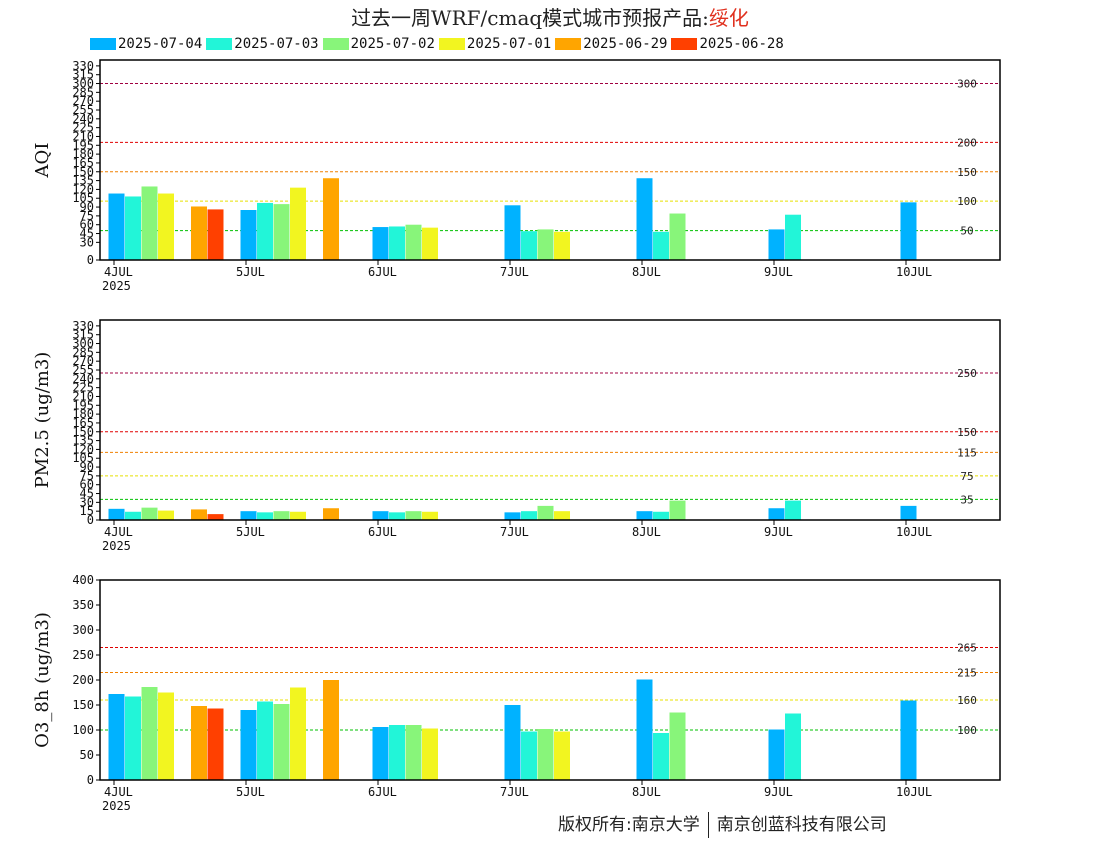 This screenshot has width=1100, height=850. Describe the element at coordinates (967, 700) in the screenshot. I see `threshold-label: 160` at that location.